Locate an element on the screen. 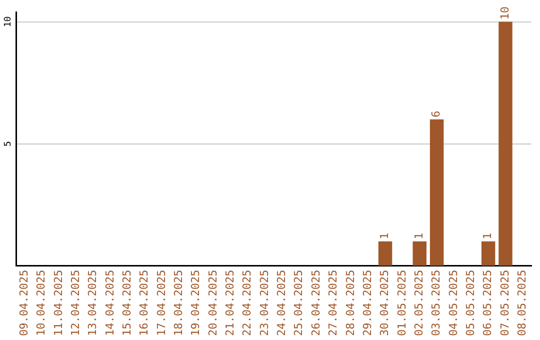 This screenshot has width=540, height=340. data-label: 10 is located at coordinates (505, 13).